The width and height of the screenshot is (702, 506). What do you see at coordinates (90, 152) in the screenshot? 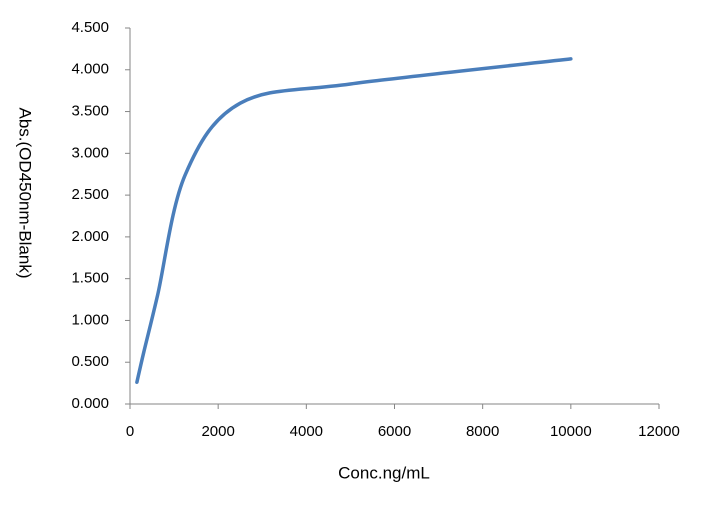
I see `y-tick-label: 3.000` at bounding box center [90, 152].